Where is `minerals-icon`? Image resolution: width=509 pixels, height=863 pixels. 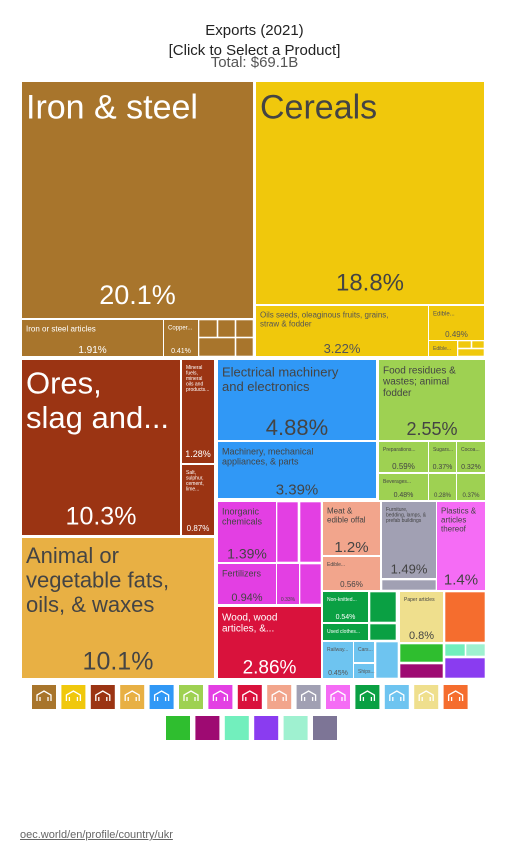 minerals-icon is located at coordinates (102, 697).